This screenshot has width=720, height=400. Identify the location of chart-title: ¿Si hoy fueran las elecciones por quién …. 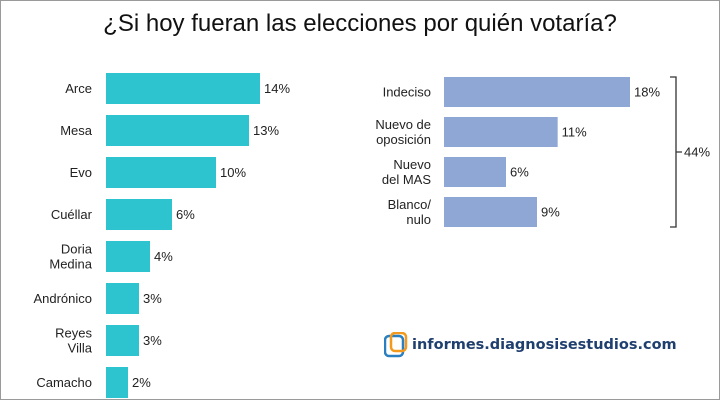
(360, 23).